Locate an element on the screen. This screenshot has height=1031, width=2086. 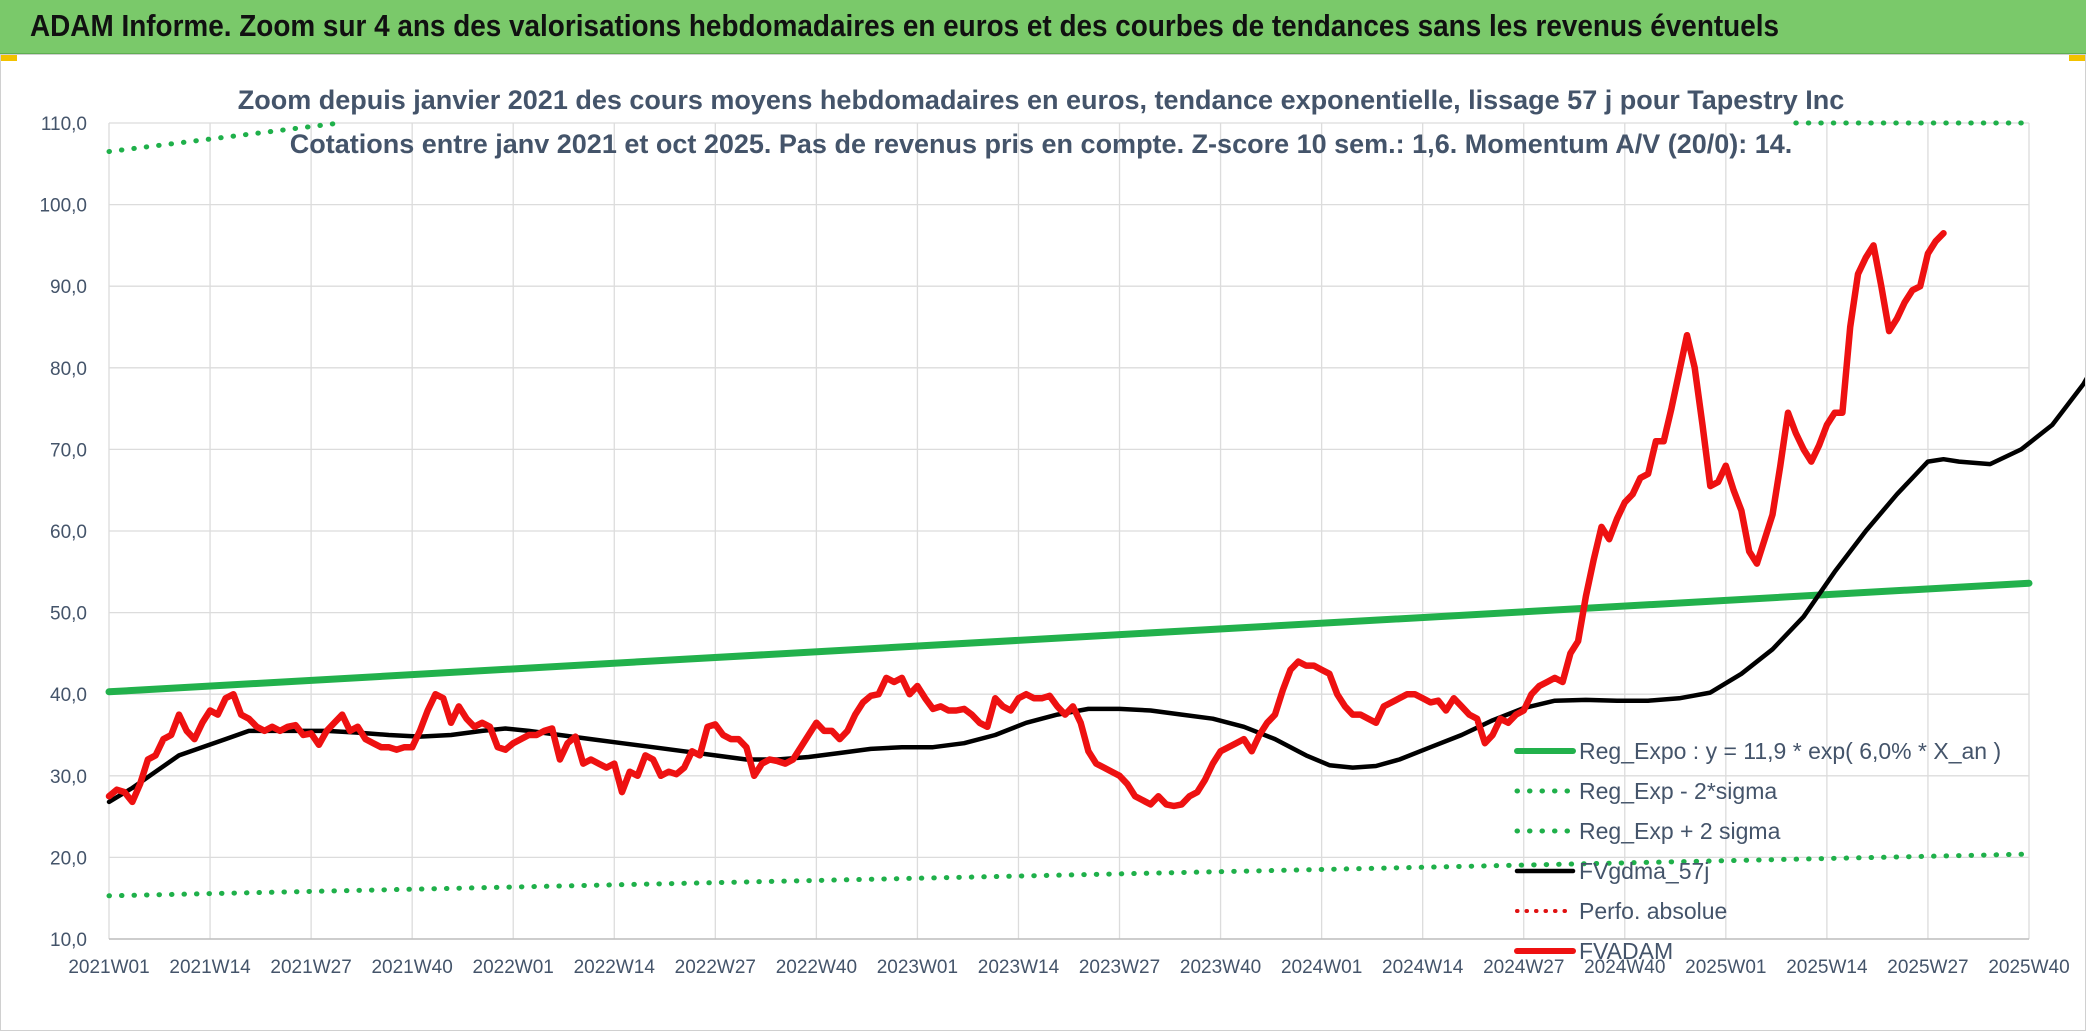
x-tick-label: 2022W14 is located at coordinates (615, 967).